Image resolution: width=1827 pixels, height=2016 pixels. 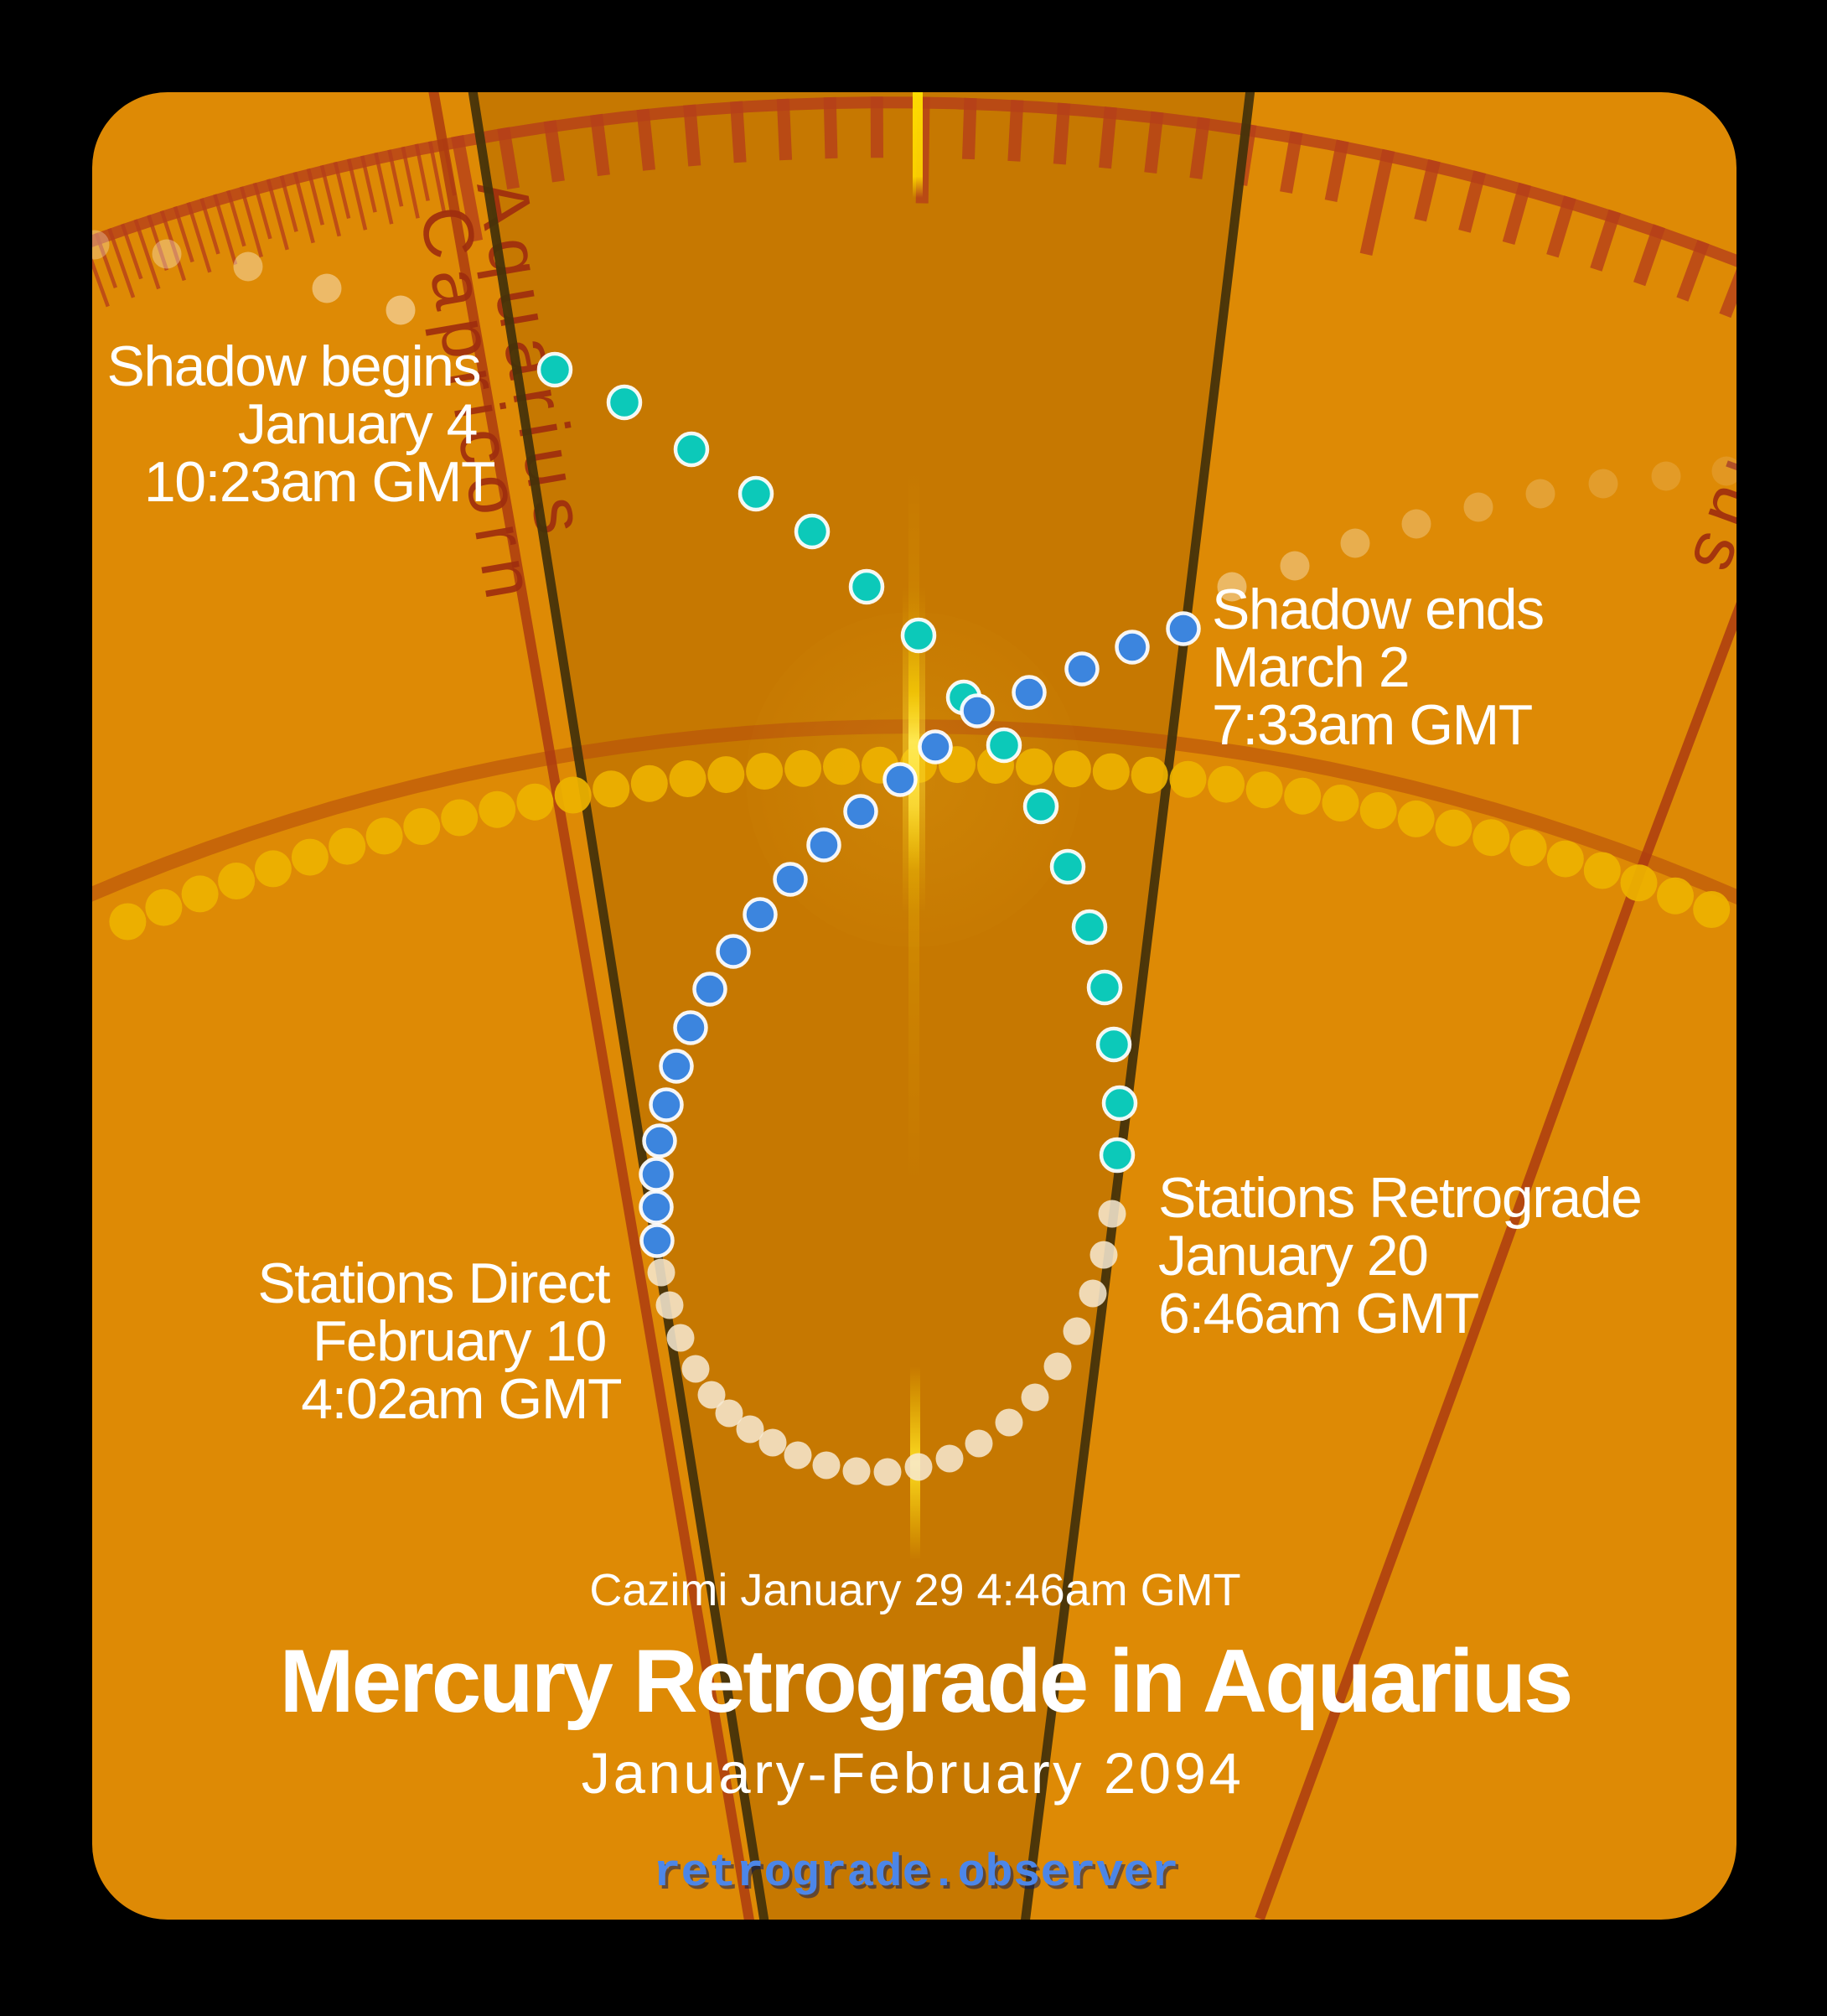 What do you see at coordinates (913, 1774) in the screenshot?
I see `svg-text: January-February 2094` at bounding box center [913, 1774].